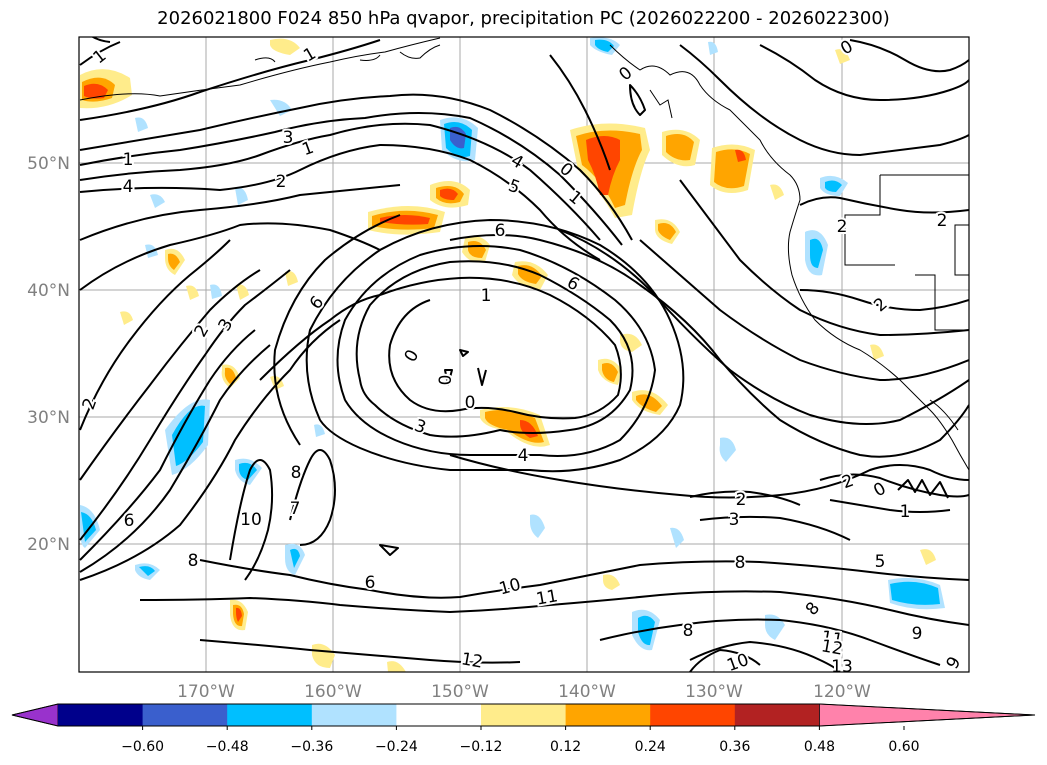  What do you see at coordinates (311, 747) in the screenshot?
I see `colorbar-tick-label: −0.36` at bounding box center [311, 747].